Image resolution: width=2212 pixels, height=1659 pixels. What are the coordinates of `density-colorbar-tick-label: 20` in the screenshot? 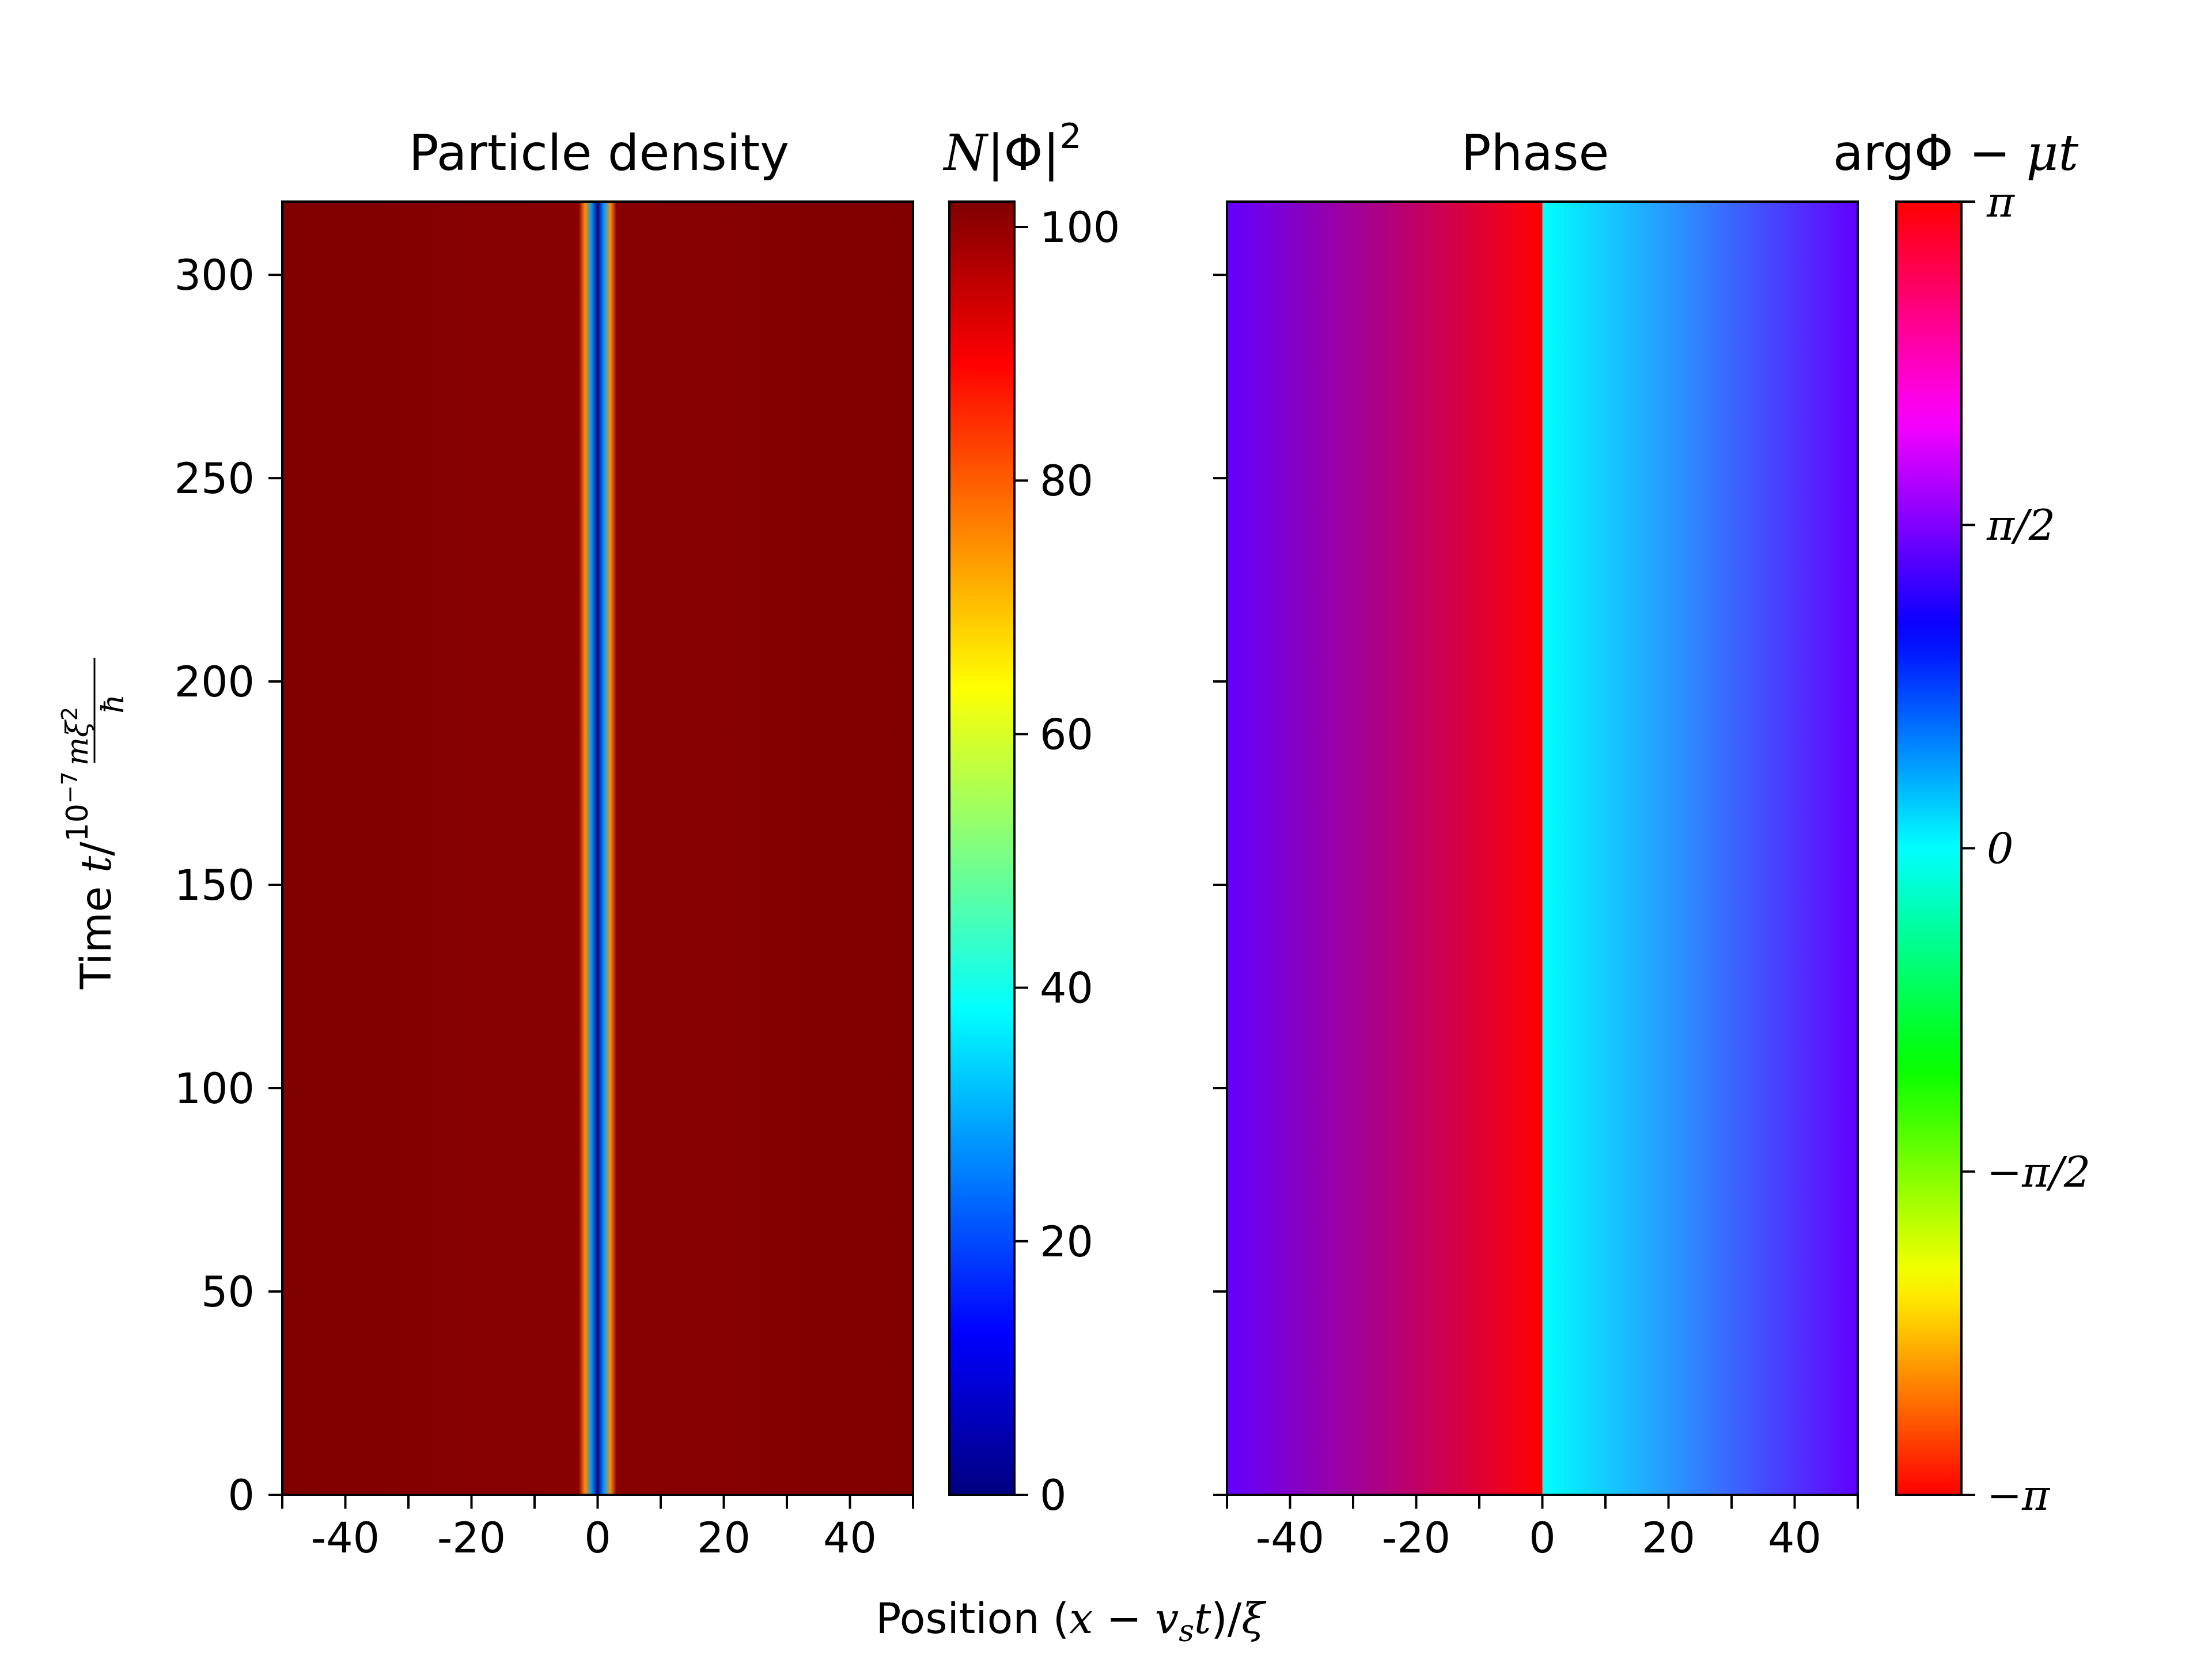 It's located at (1066, 1242).